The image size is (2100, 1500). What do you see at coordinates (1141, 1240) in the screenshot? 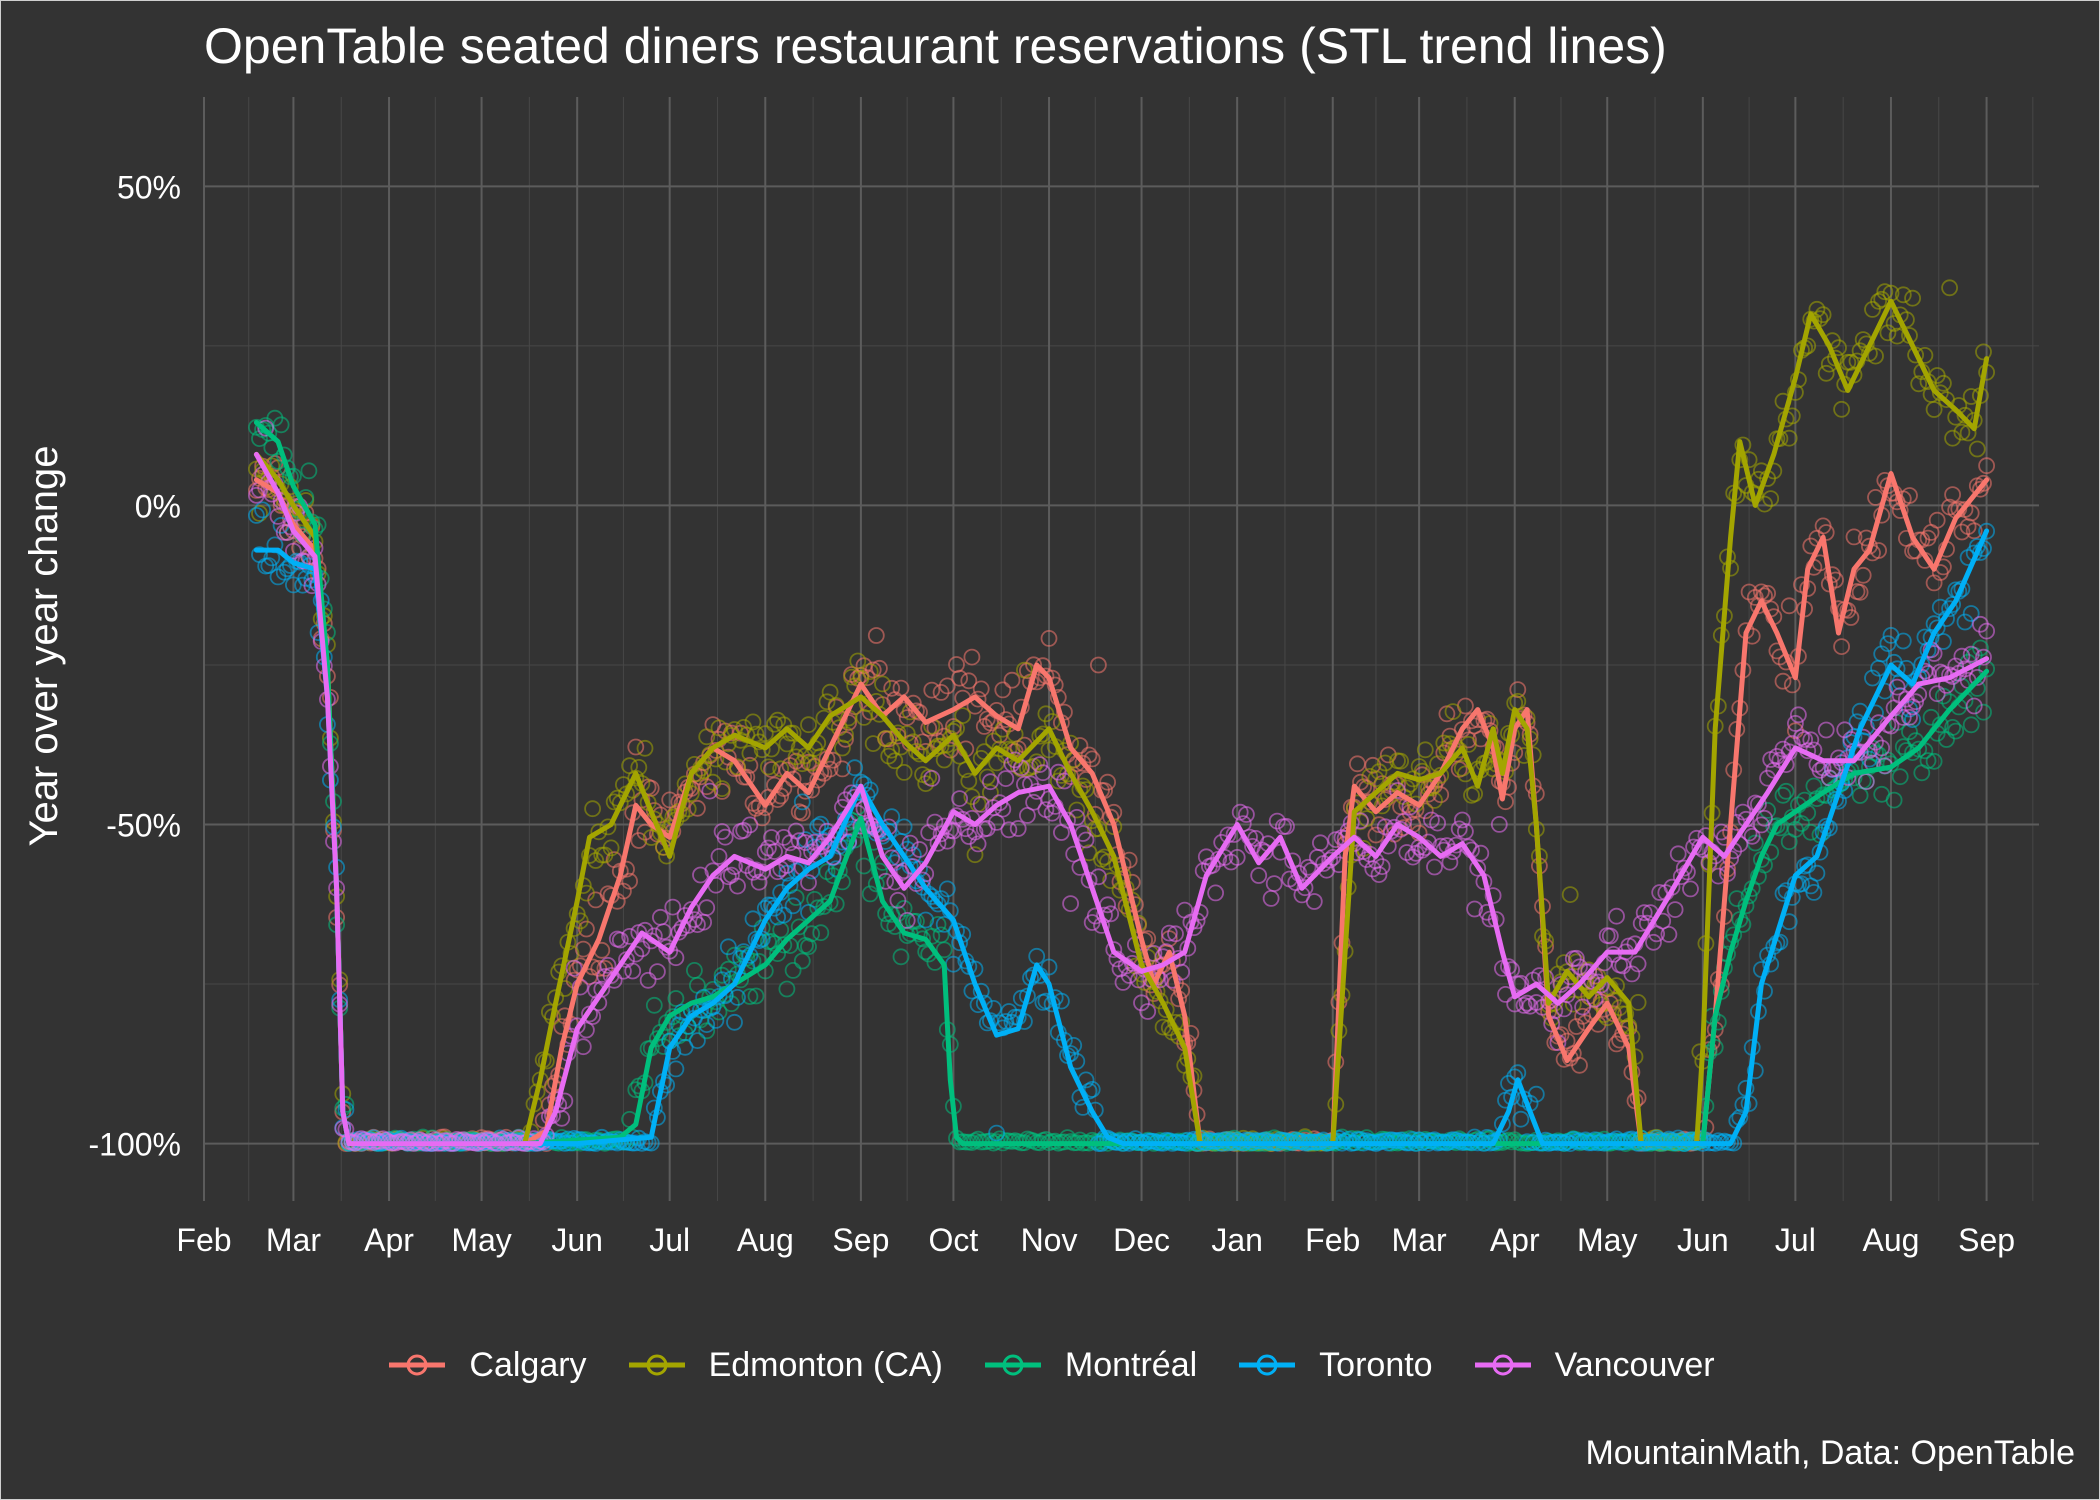
I see `x-tick-label: Dec` at bounding box center [1141, 1240].